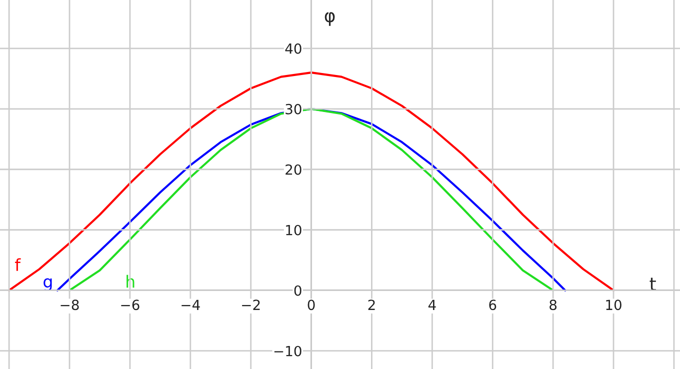 Image resolution: width=680 pixels, height=369 pixels. What do you see at coordinates (294, 230) in the screenshot?
I see `y-tick-label: 10` at bounding box center [294, 230].